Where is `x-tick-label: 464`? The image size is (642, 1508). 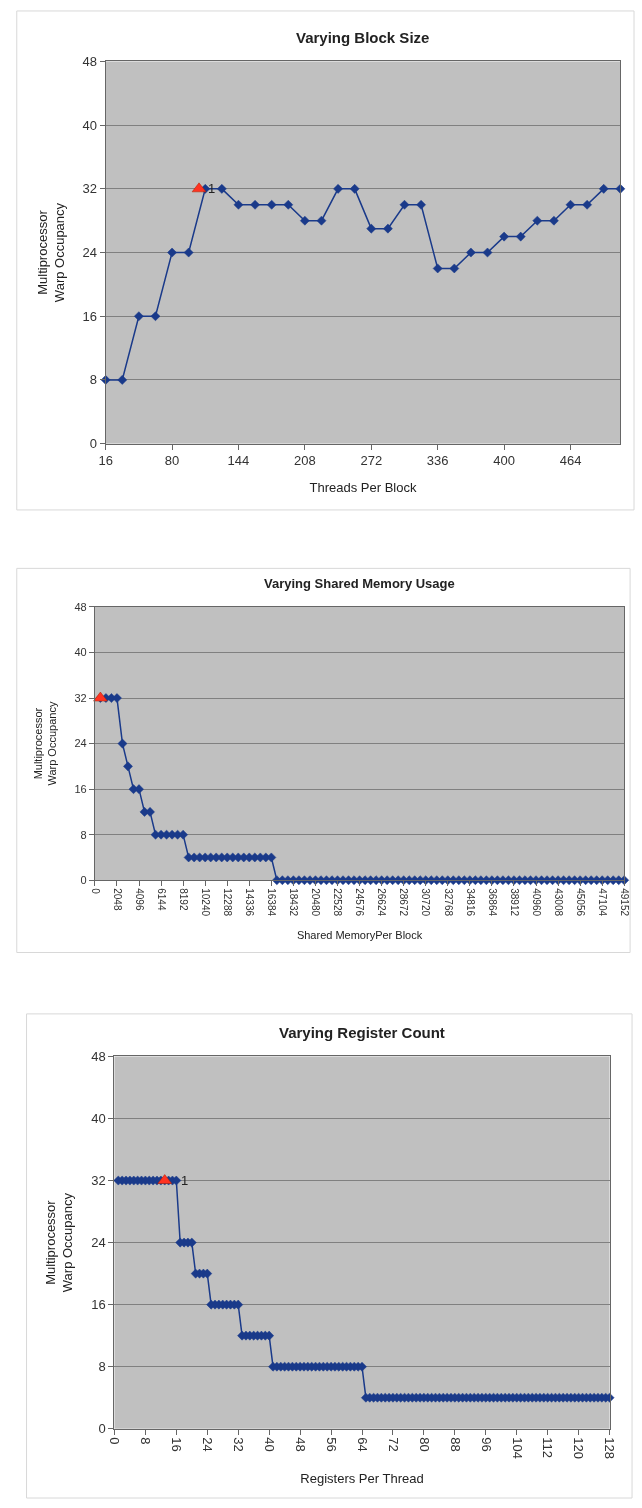
x-tick-label: 464 is located at coordinates (570, 461).